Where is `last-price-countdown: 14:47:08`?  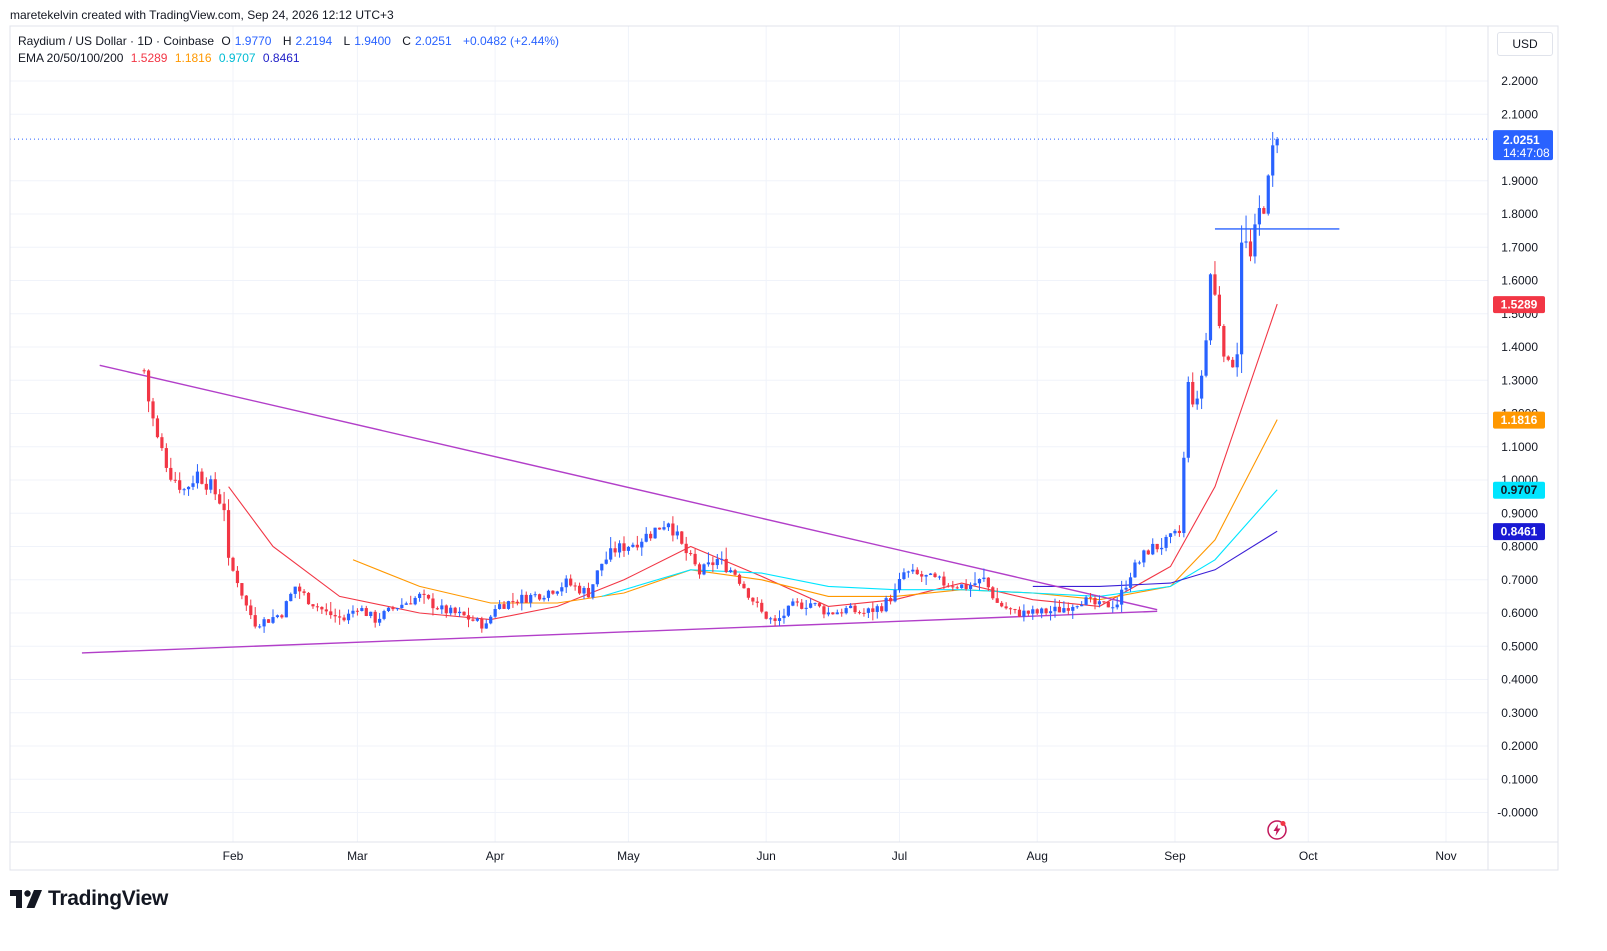
last-price-countdown: 14:47:08 is located at coordinates (1526, 153).